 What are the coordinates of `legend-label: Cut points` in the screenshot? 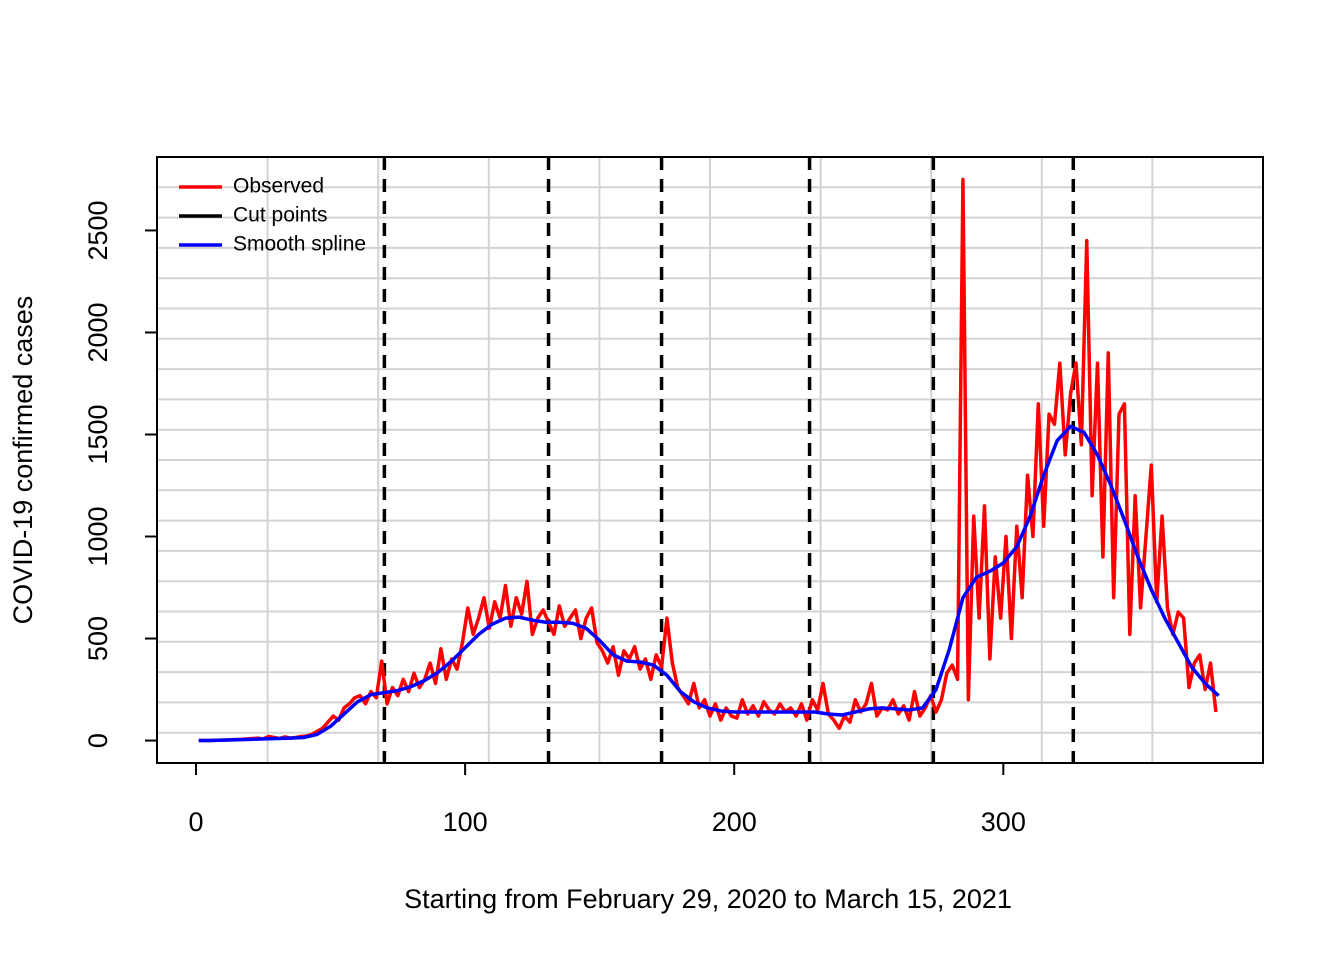 It's located at (280, 215).